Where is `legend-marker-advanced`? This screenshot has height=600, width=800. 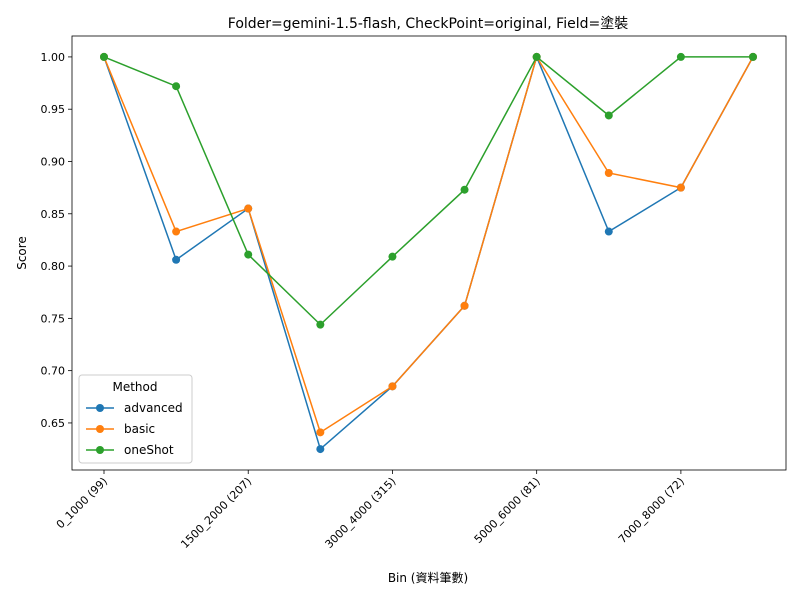 legend-marker-advanced is located at coordinates (100, 408).